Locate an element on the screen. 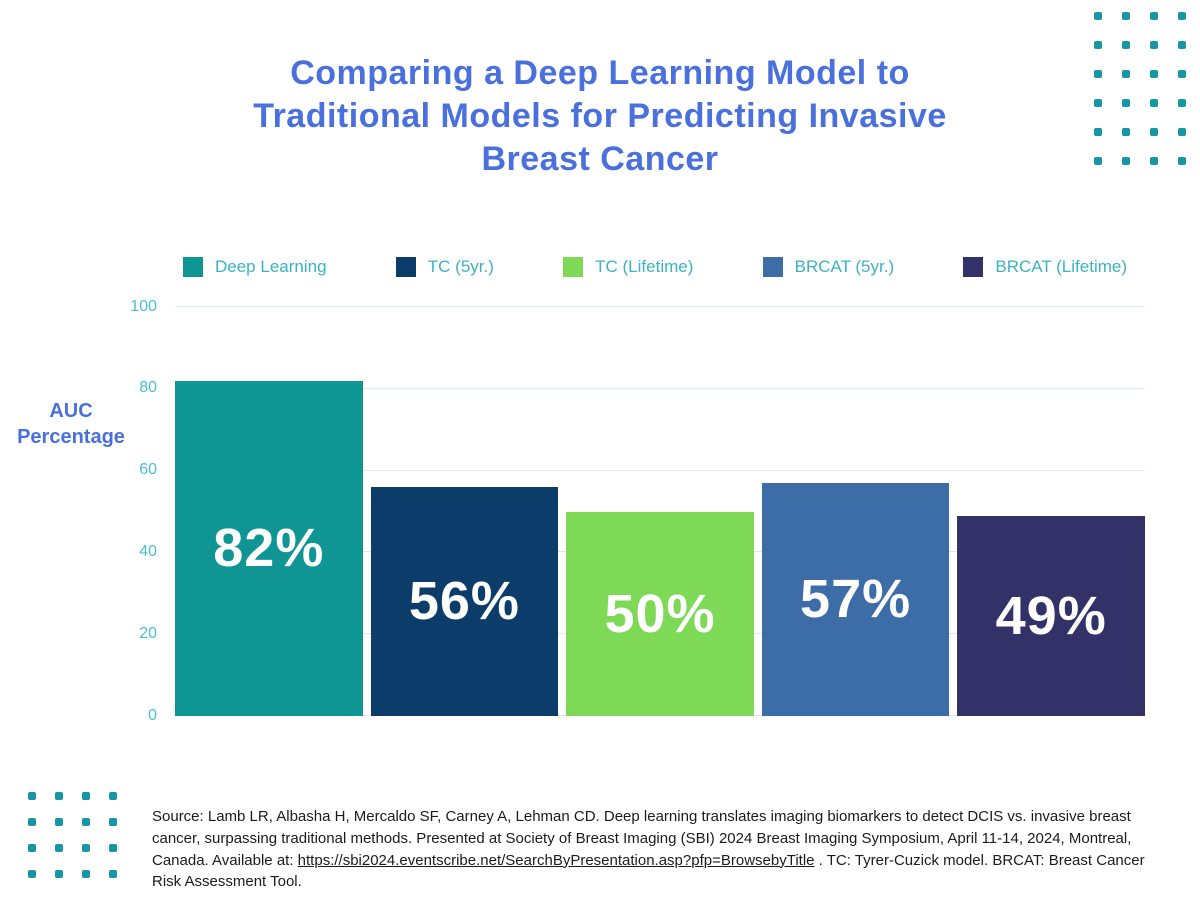 The width and height of the screenshot is (1200, 900). bar-3: 50% is located at coordinates (660, 613).